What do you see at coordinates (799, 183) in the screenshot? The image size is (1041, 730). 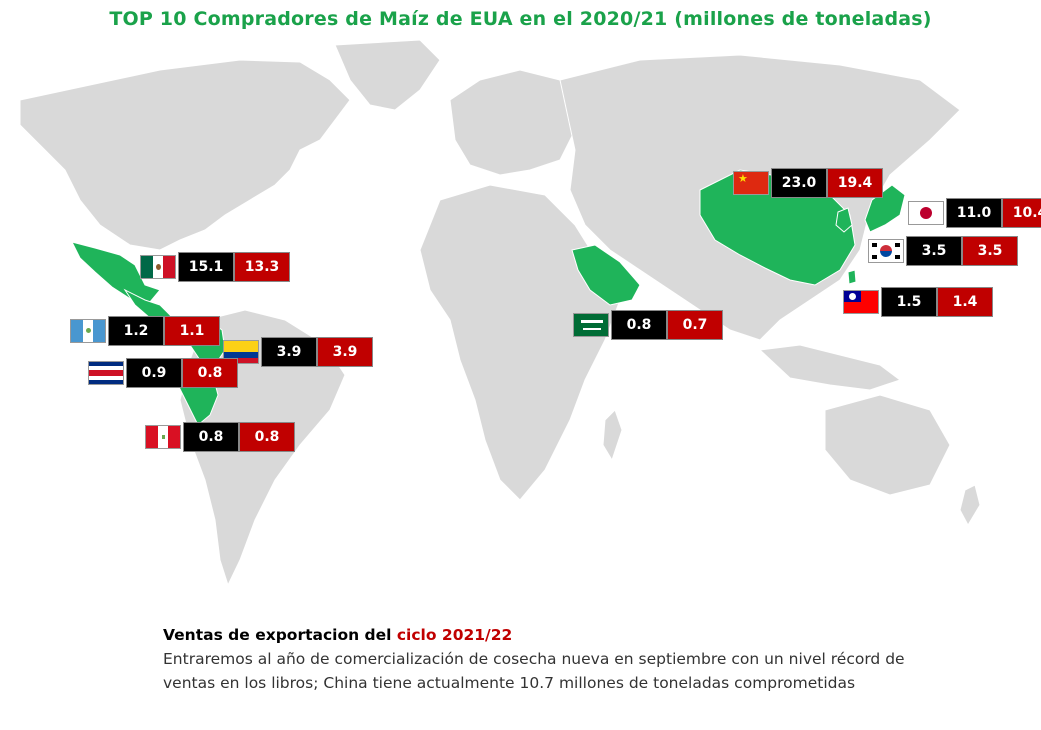 I see `value-china-2020-21: 23.0` at bounding box center [799, 183].